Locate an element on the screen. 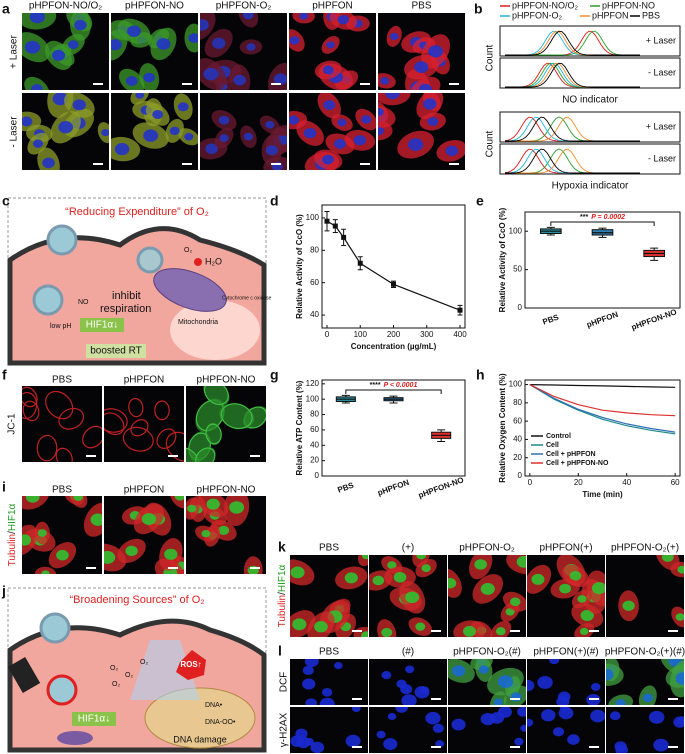 Image resolution: width=685 pixels, height=754 pixels. panel-label: k is located at coordinates (282, 547).